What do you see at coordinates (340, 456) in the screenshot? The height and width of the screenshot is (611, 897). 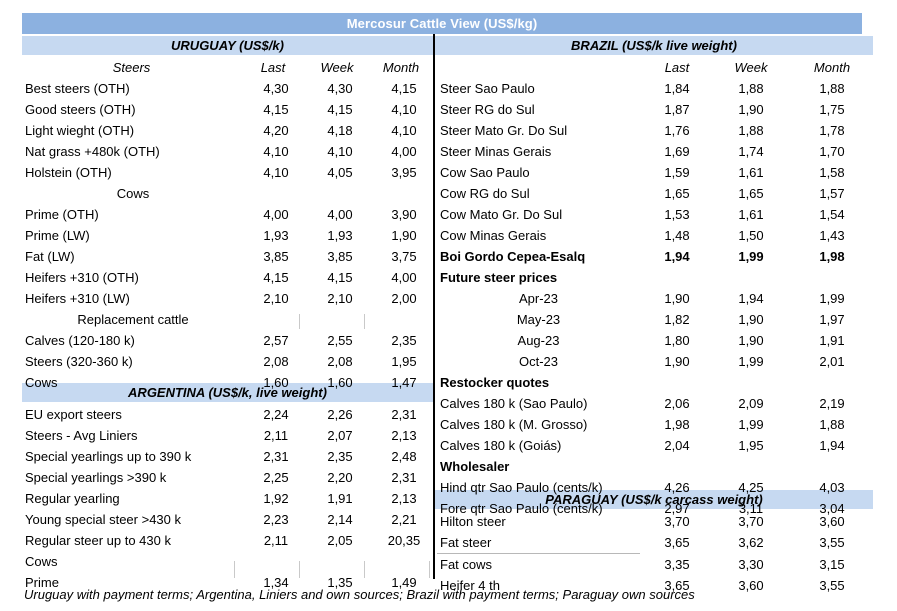 I see `argentina-cell-week: 2,35` at bounding box center [340, 456].